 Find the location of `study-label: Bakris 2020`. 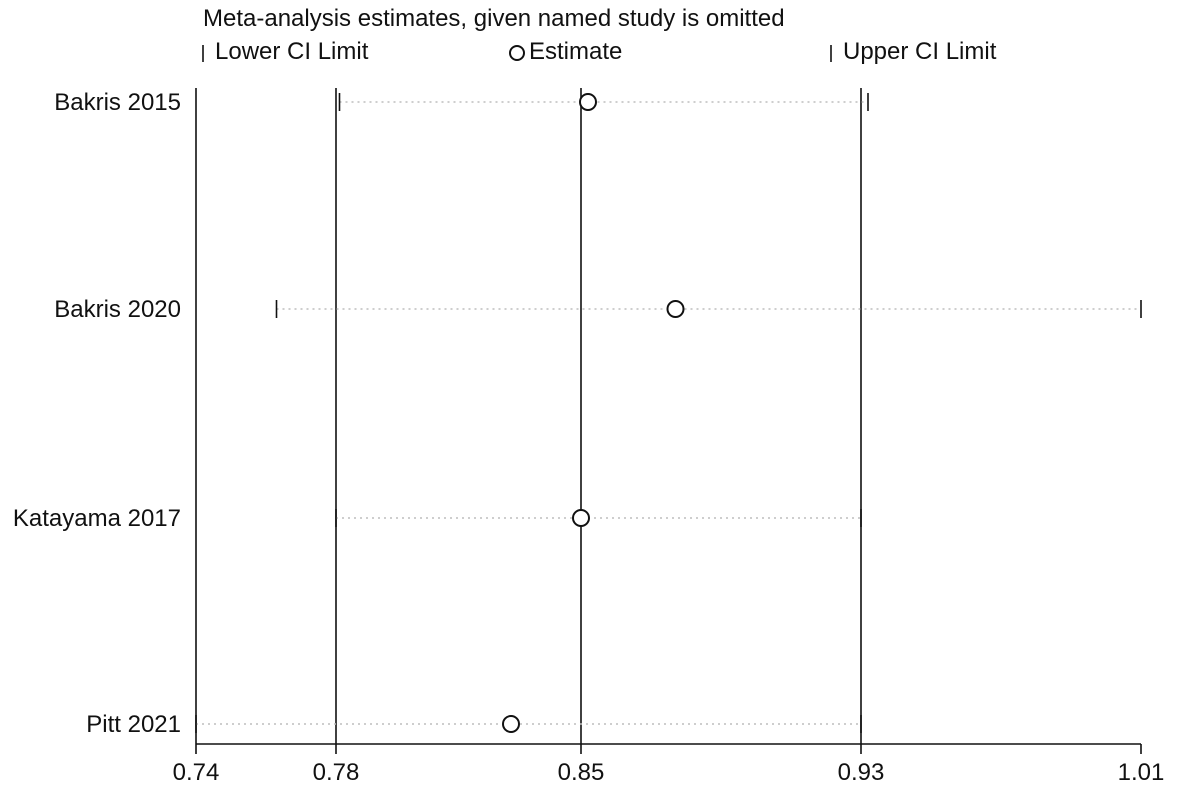

study-label: Bakris 2020 is located at coordinates (117, 309).